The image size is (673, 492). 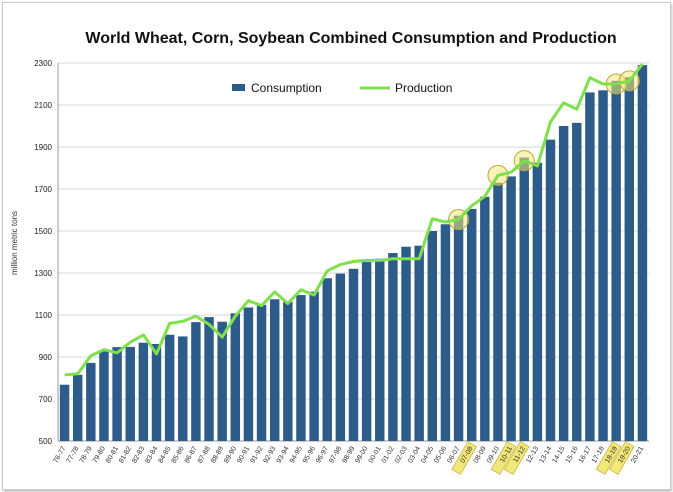 I want to click on y-axis-label: million metric tons, so click(x=14, y=243).